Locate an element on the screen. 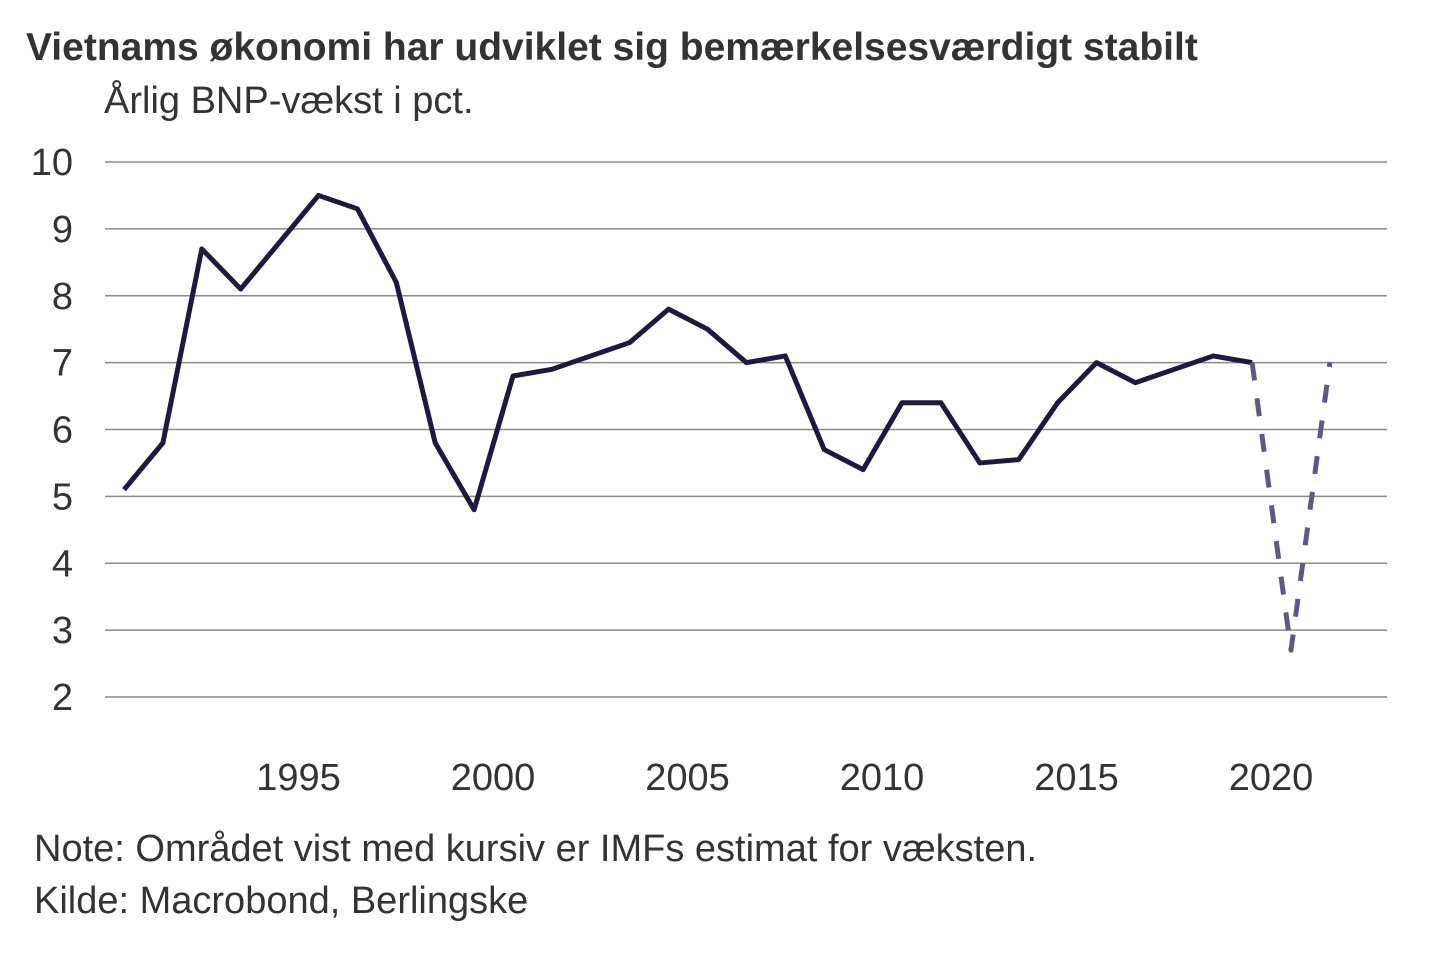  x-tick-label: 1995 is located at coordinates (298, 778).